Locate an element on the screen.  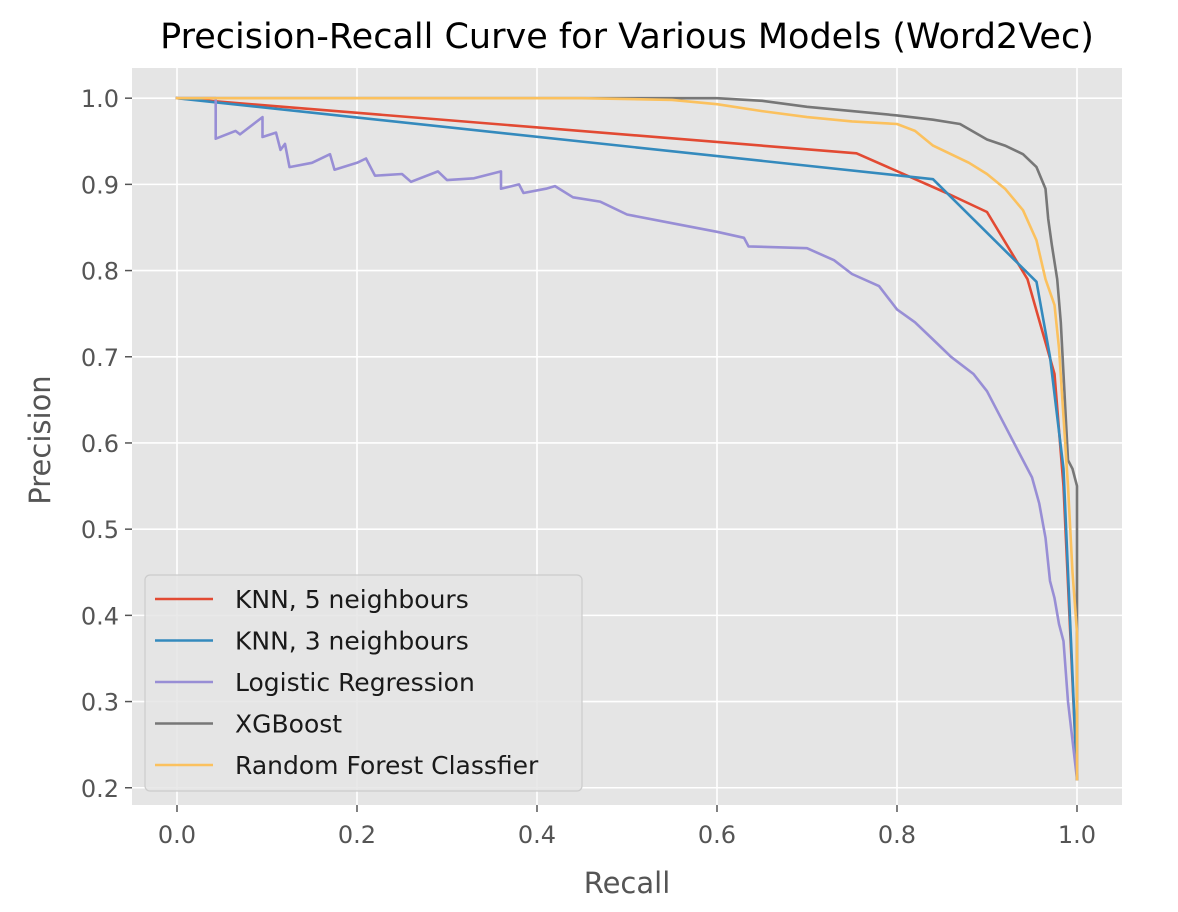
legend-label-1: KNN, 3 neighbours is located at coordinates (352, 641).